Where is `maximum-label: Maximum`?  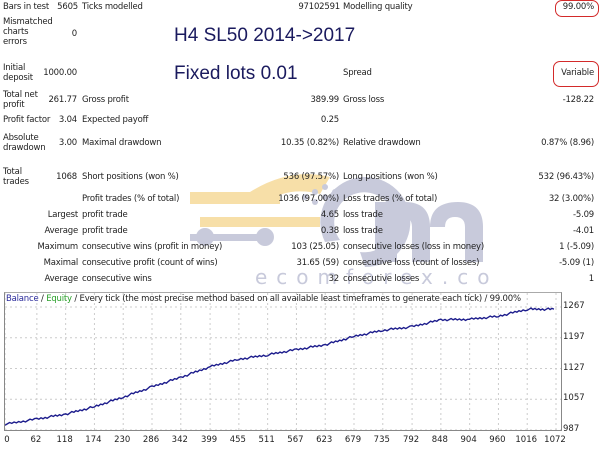 maximum-label: Maximum is located at coordinates (58, 247).